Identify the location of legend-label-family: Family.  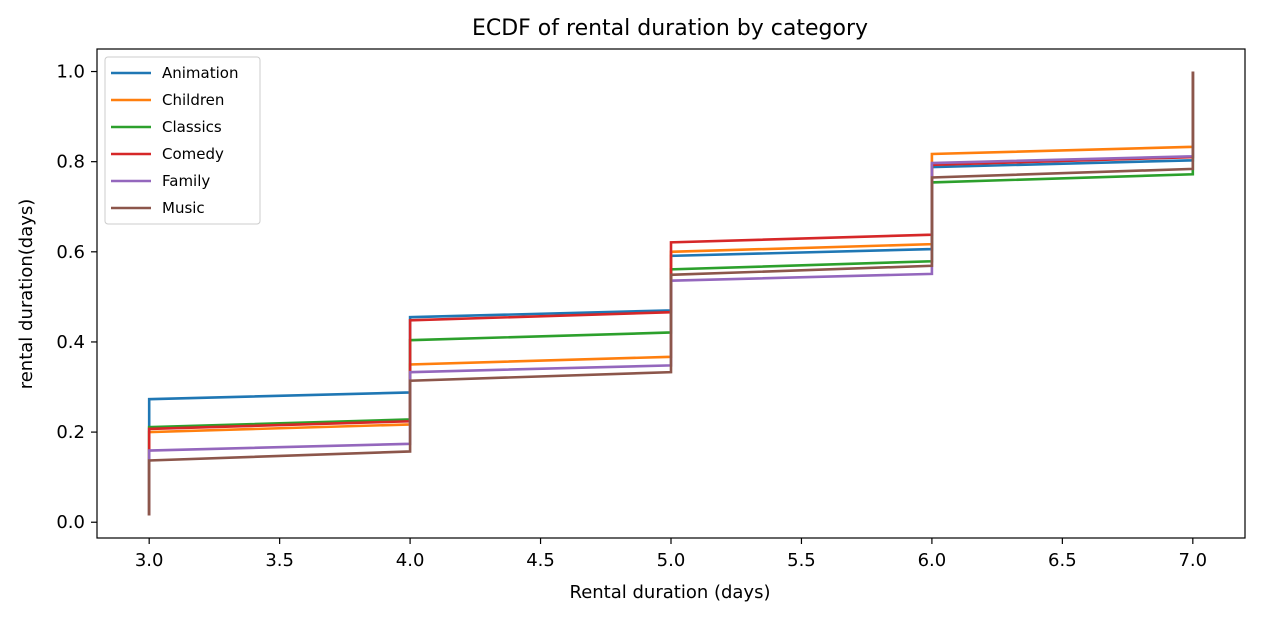
(186, 181).